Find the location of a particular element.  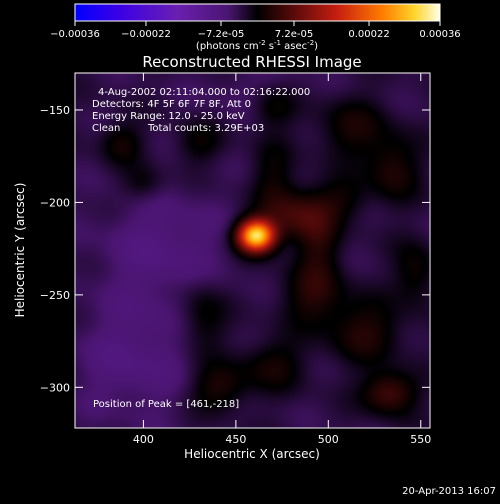

x-tick-label: 500 is located at coordinates (328, 439).